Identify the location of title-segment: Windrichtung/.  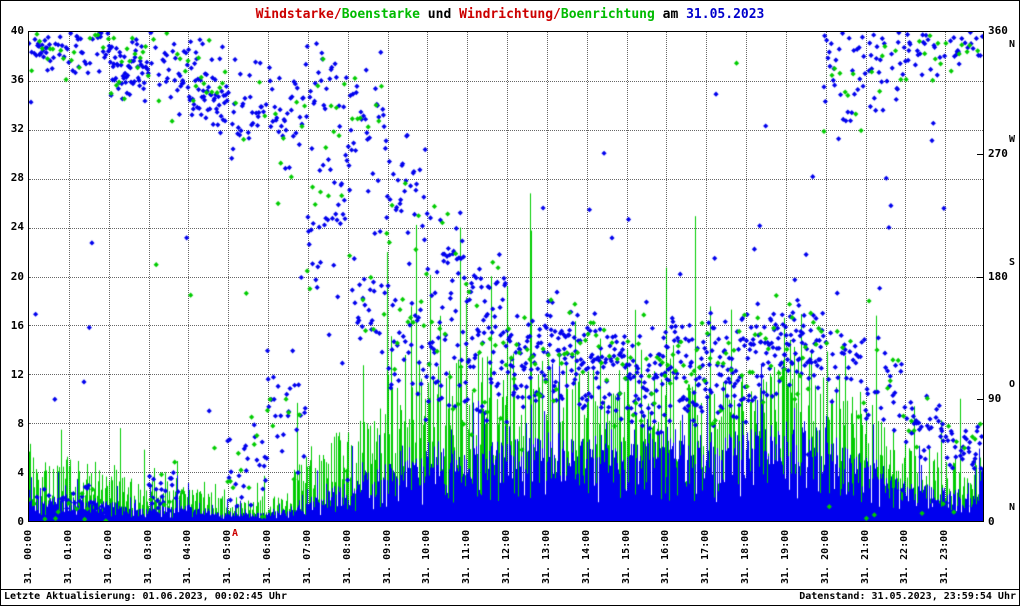
(510, 14).